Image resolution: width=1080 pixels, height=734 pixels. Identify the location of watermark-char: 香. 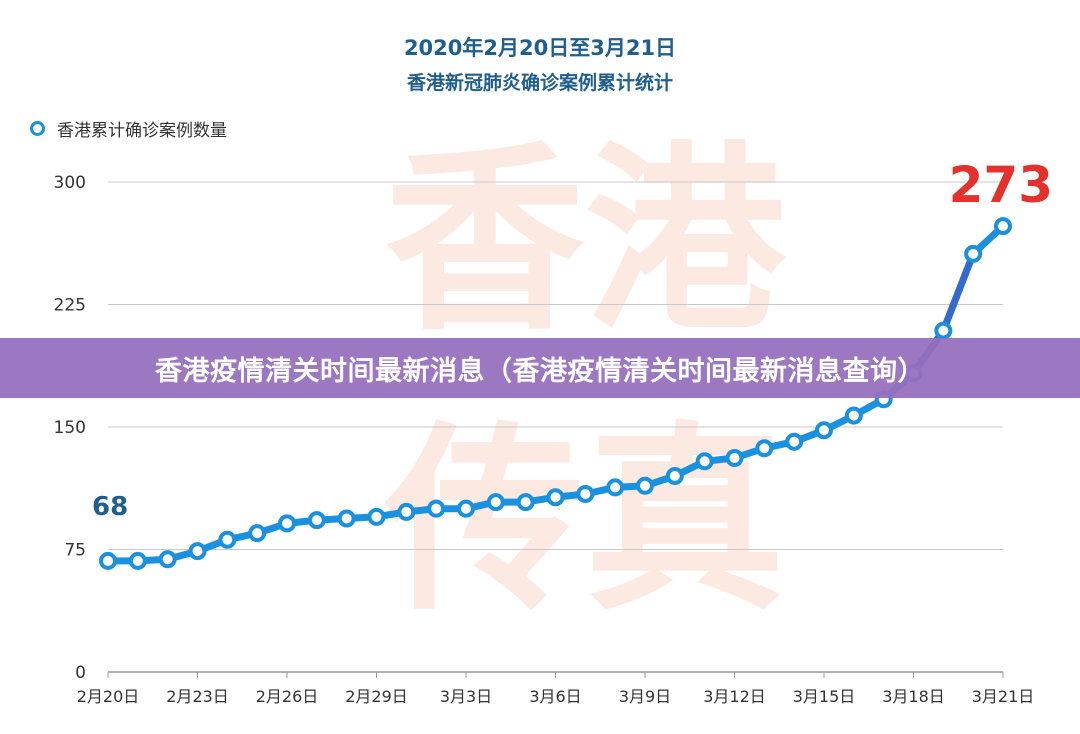
(485, 241).